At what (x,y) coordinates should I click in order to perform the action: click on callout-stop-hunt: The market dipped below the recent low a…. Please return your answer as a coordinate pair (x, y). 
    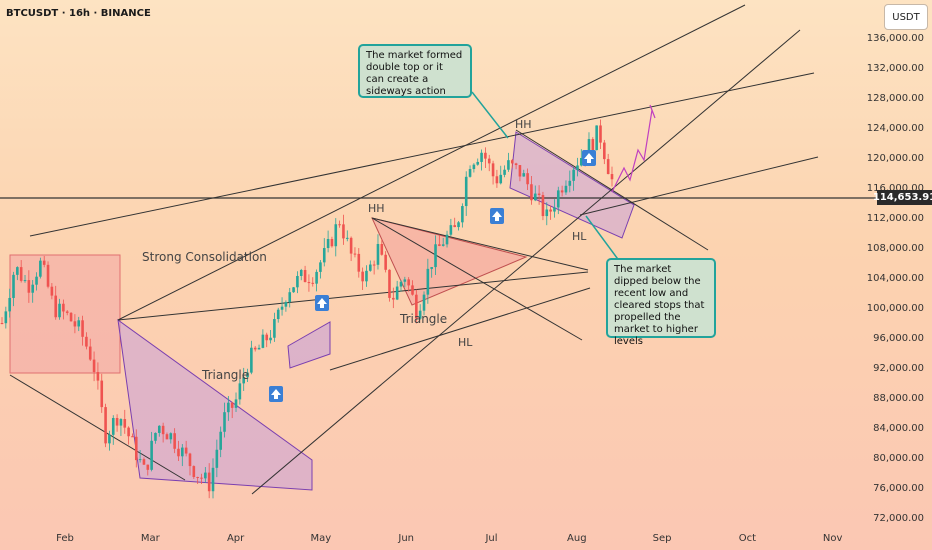
    Looking at the image, I should click on (661, 302).